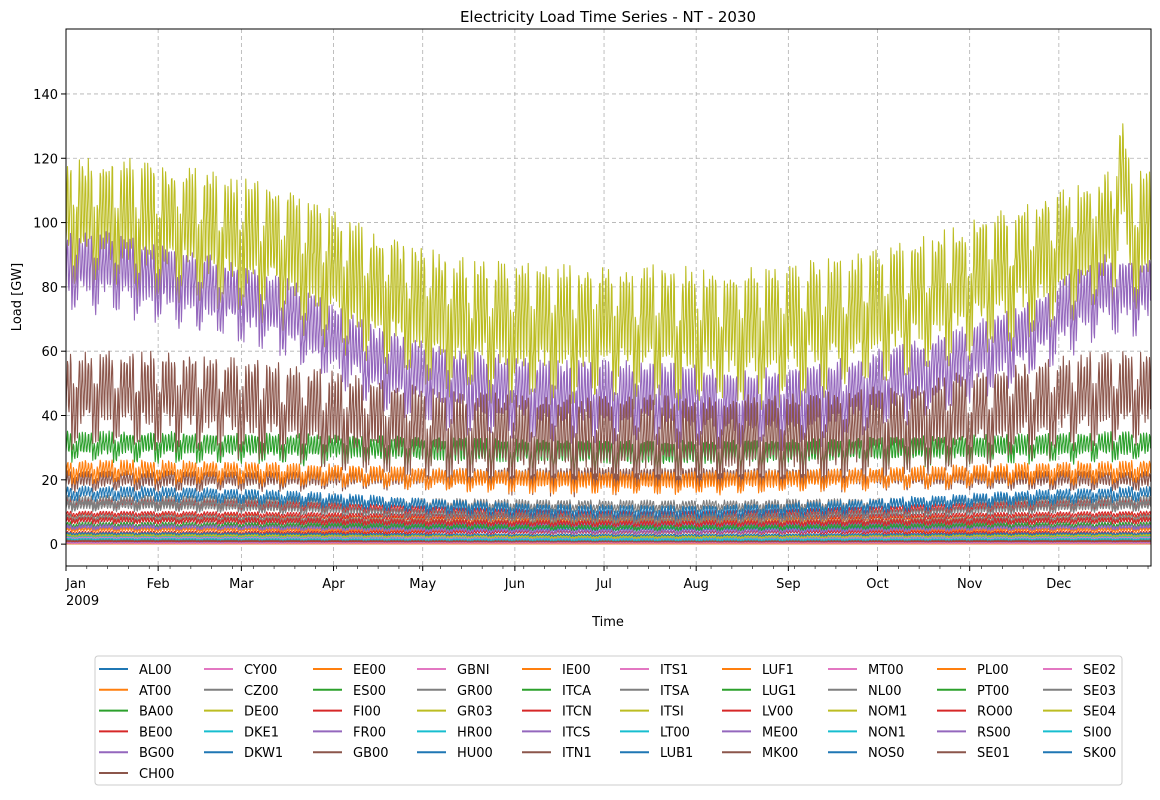 This screenshot has height=800, width=1160. I want to click on legend-label: CH00, so click(156, 774).